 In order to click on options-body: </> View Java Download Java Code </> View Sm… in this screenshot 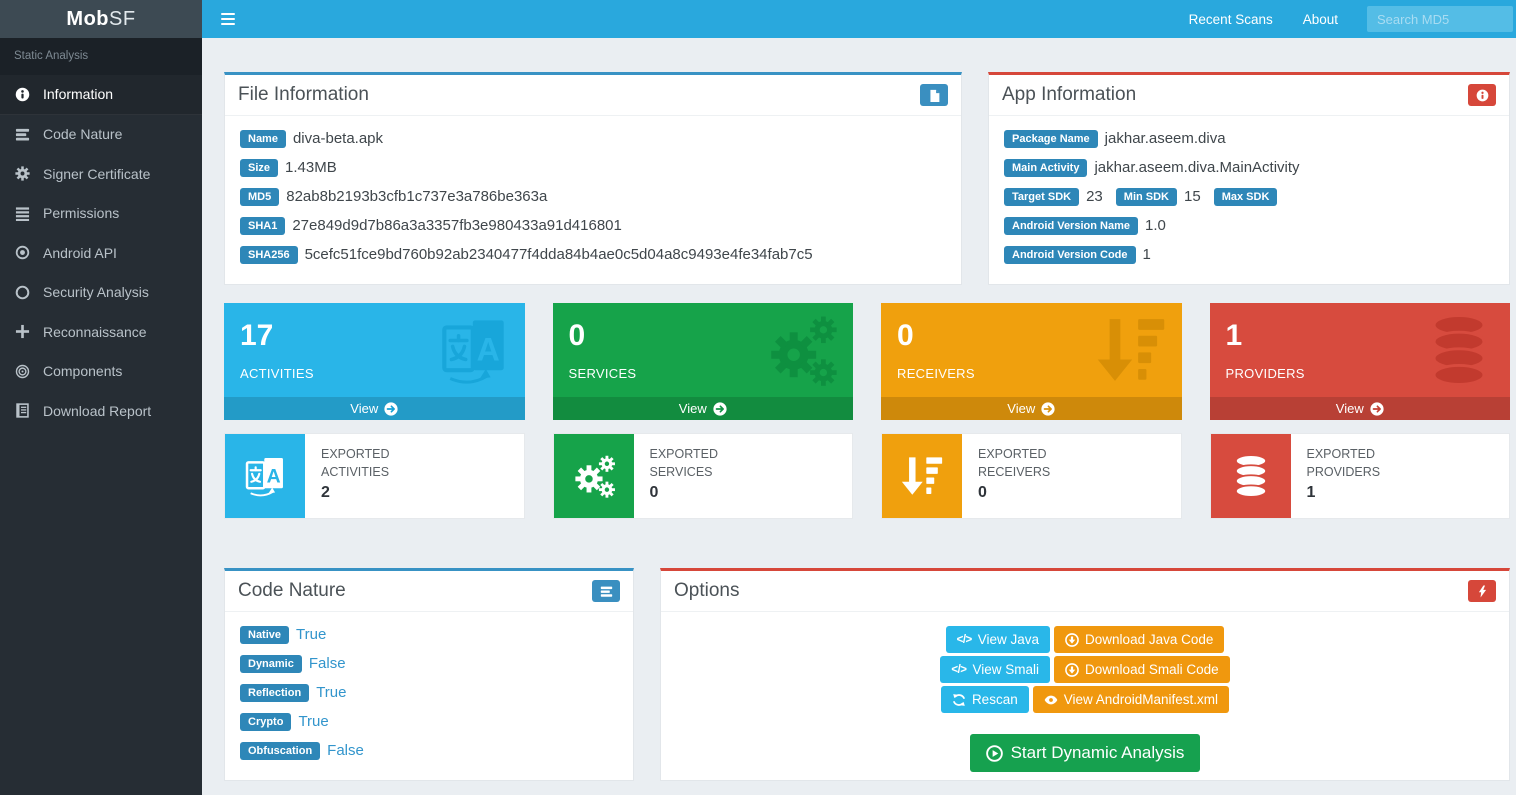, I will do `click(1085, 662)`.